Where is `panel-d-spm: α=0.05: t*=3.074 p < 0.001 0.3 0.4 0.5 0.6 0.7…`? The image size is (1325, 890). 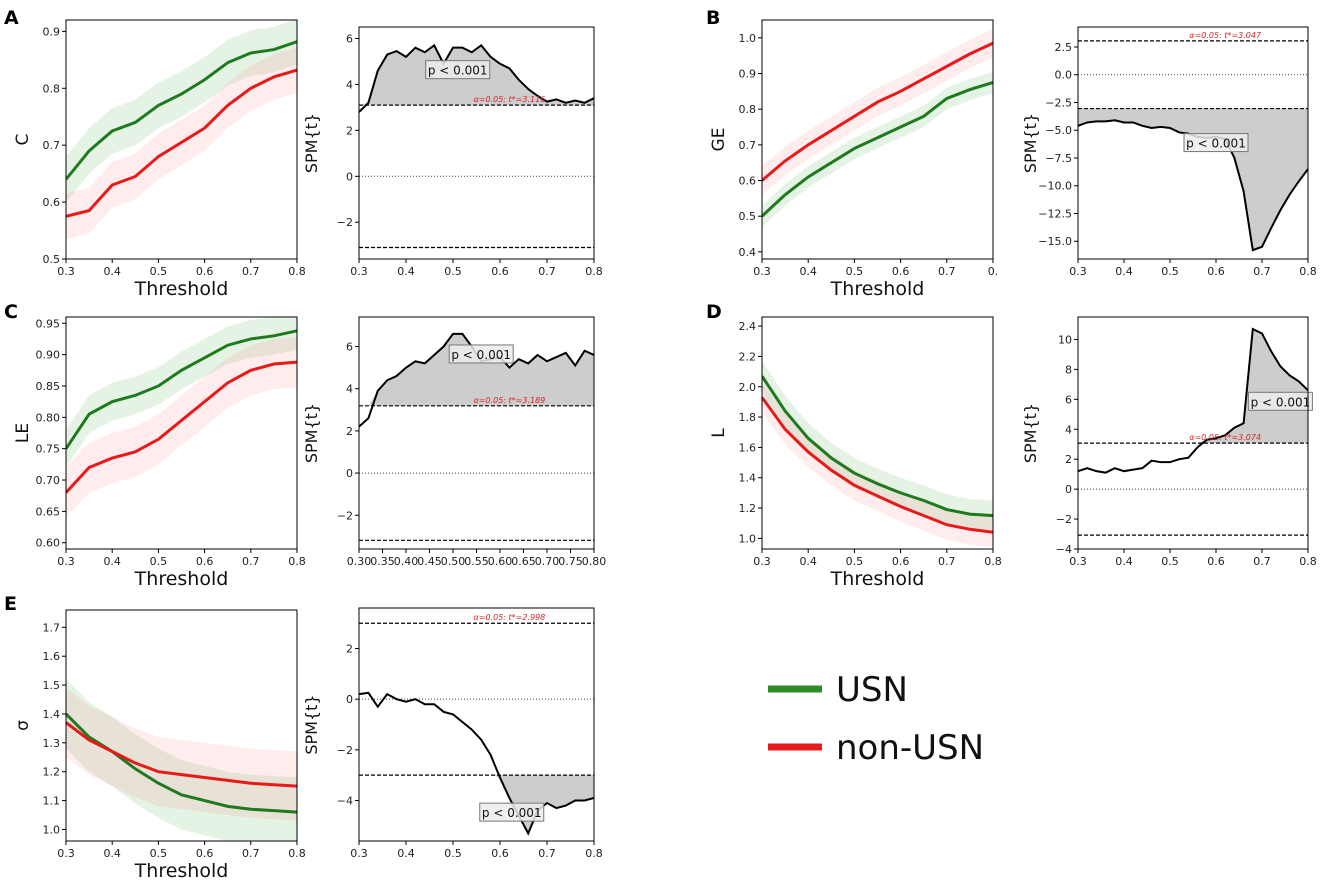 panel-d-spm: α=0.05: t*=3.074 p < 0.001 0.3 0.4 0.5 0.6 0.7… is located at coordinates (1169, 442).